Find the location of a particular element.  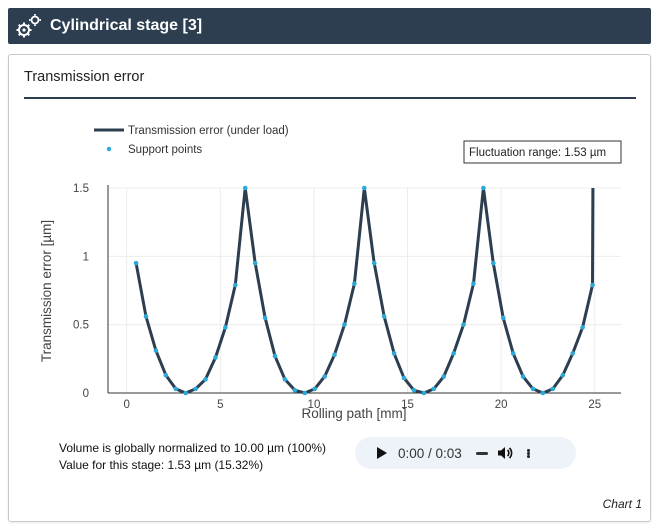

x-tick-label: 15 is located at coordinates (407, 405).